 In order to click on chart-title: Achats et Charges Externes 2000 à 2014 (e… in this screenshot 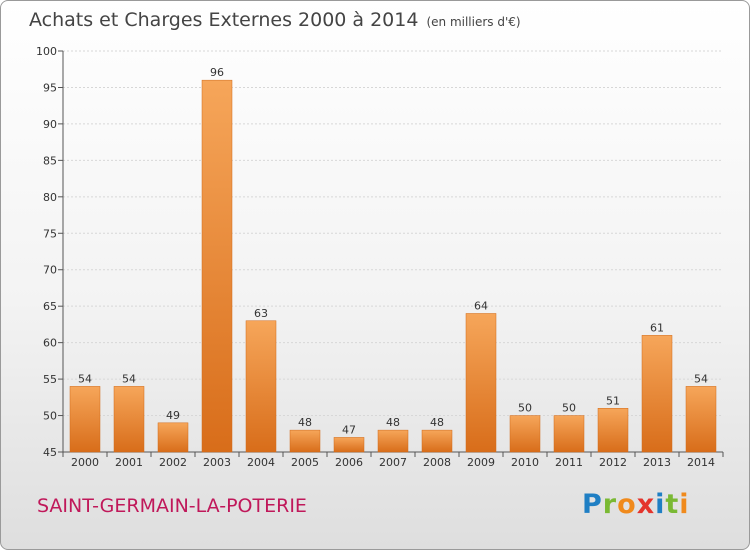, I will do `click(275, 20)`.